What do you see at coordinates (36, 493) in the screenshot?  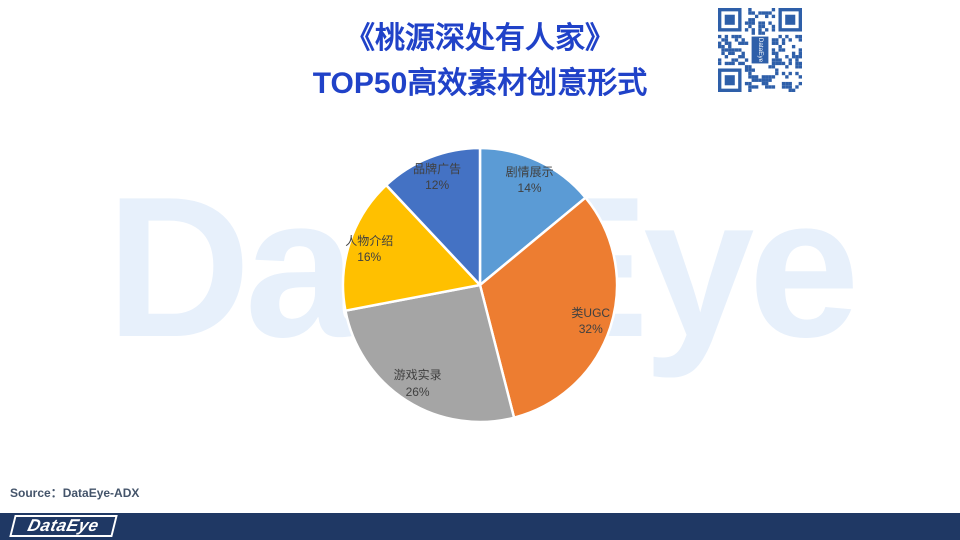 I see `source-label: Source：` at bounding box center [36, 493].